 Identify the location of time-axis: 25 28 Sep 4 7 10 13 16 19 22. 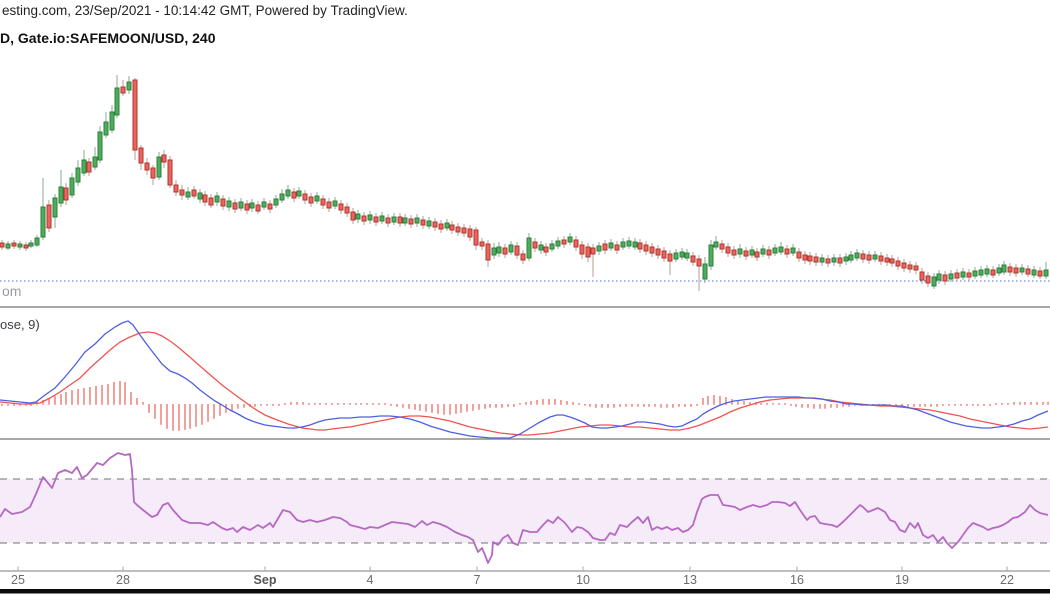
(525, 577).